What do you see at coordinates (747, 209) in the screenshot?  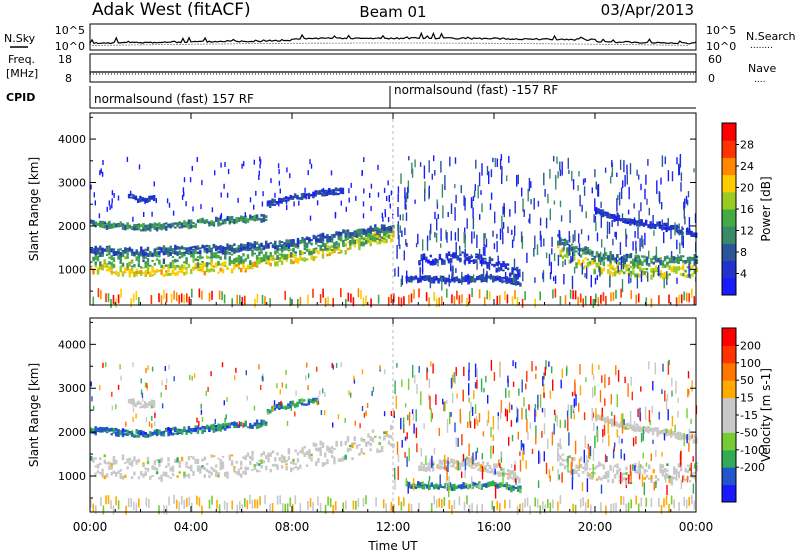 I see `colorbar-tick-label: 16` at bounding box center [747, 209].